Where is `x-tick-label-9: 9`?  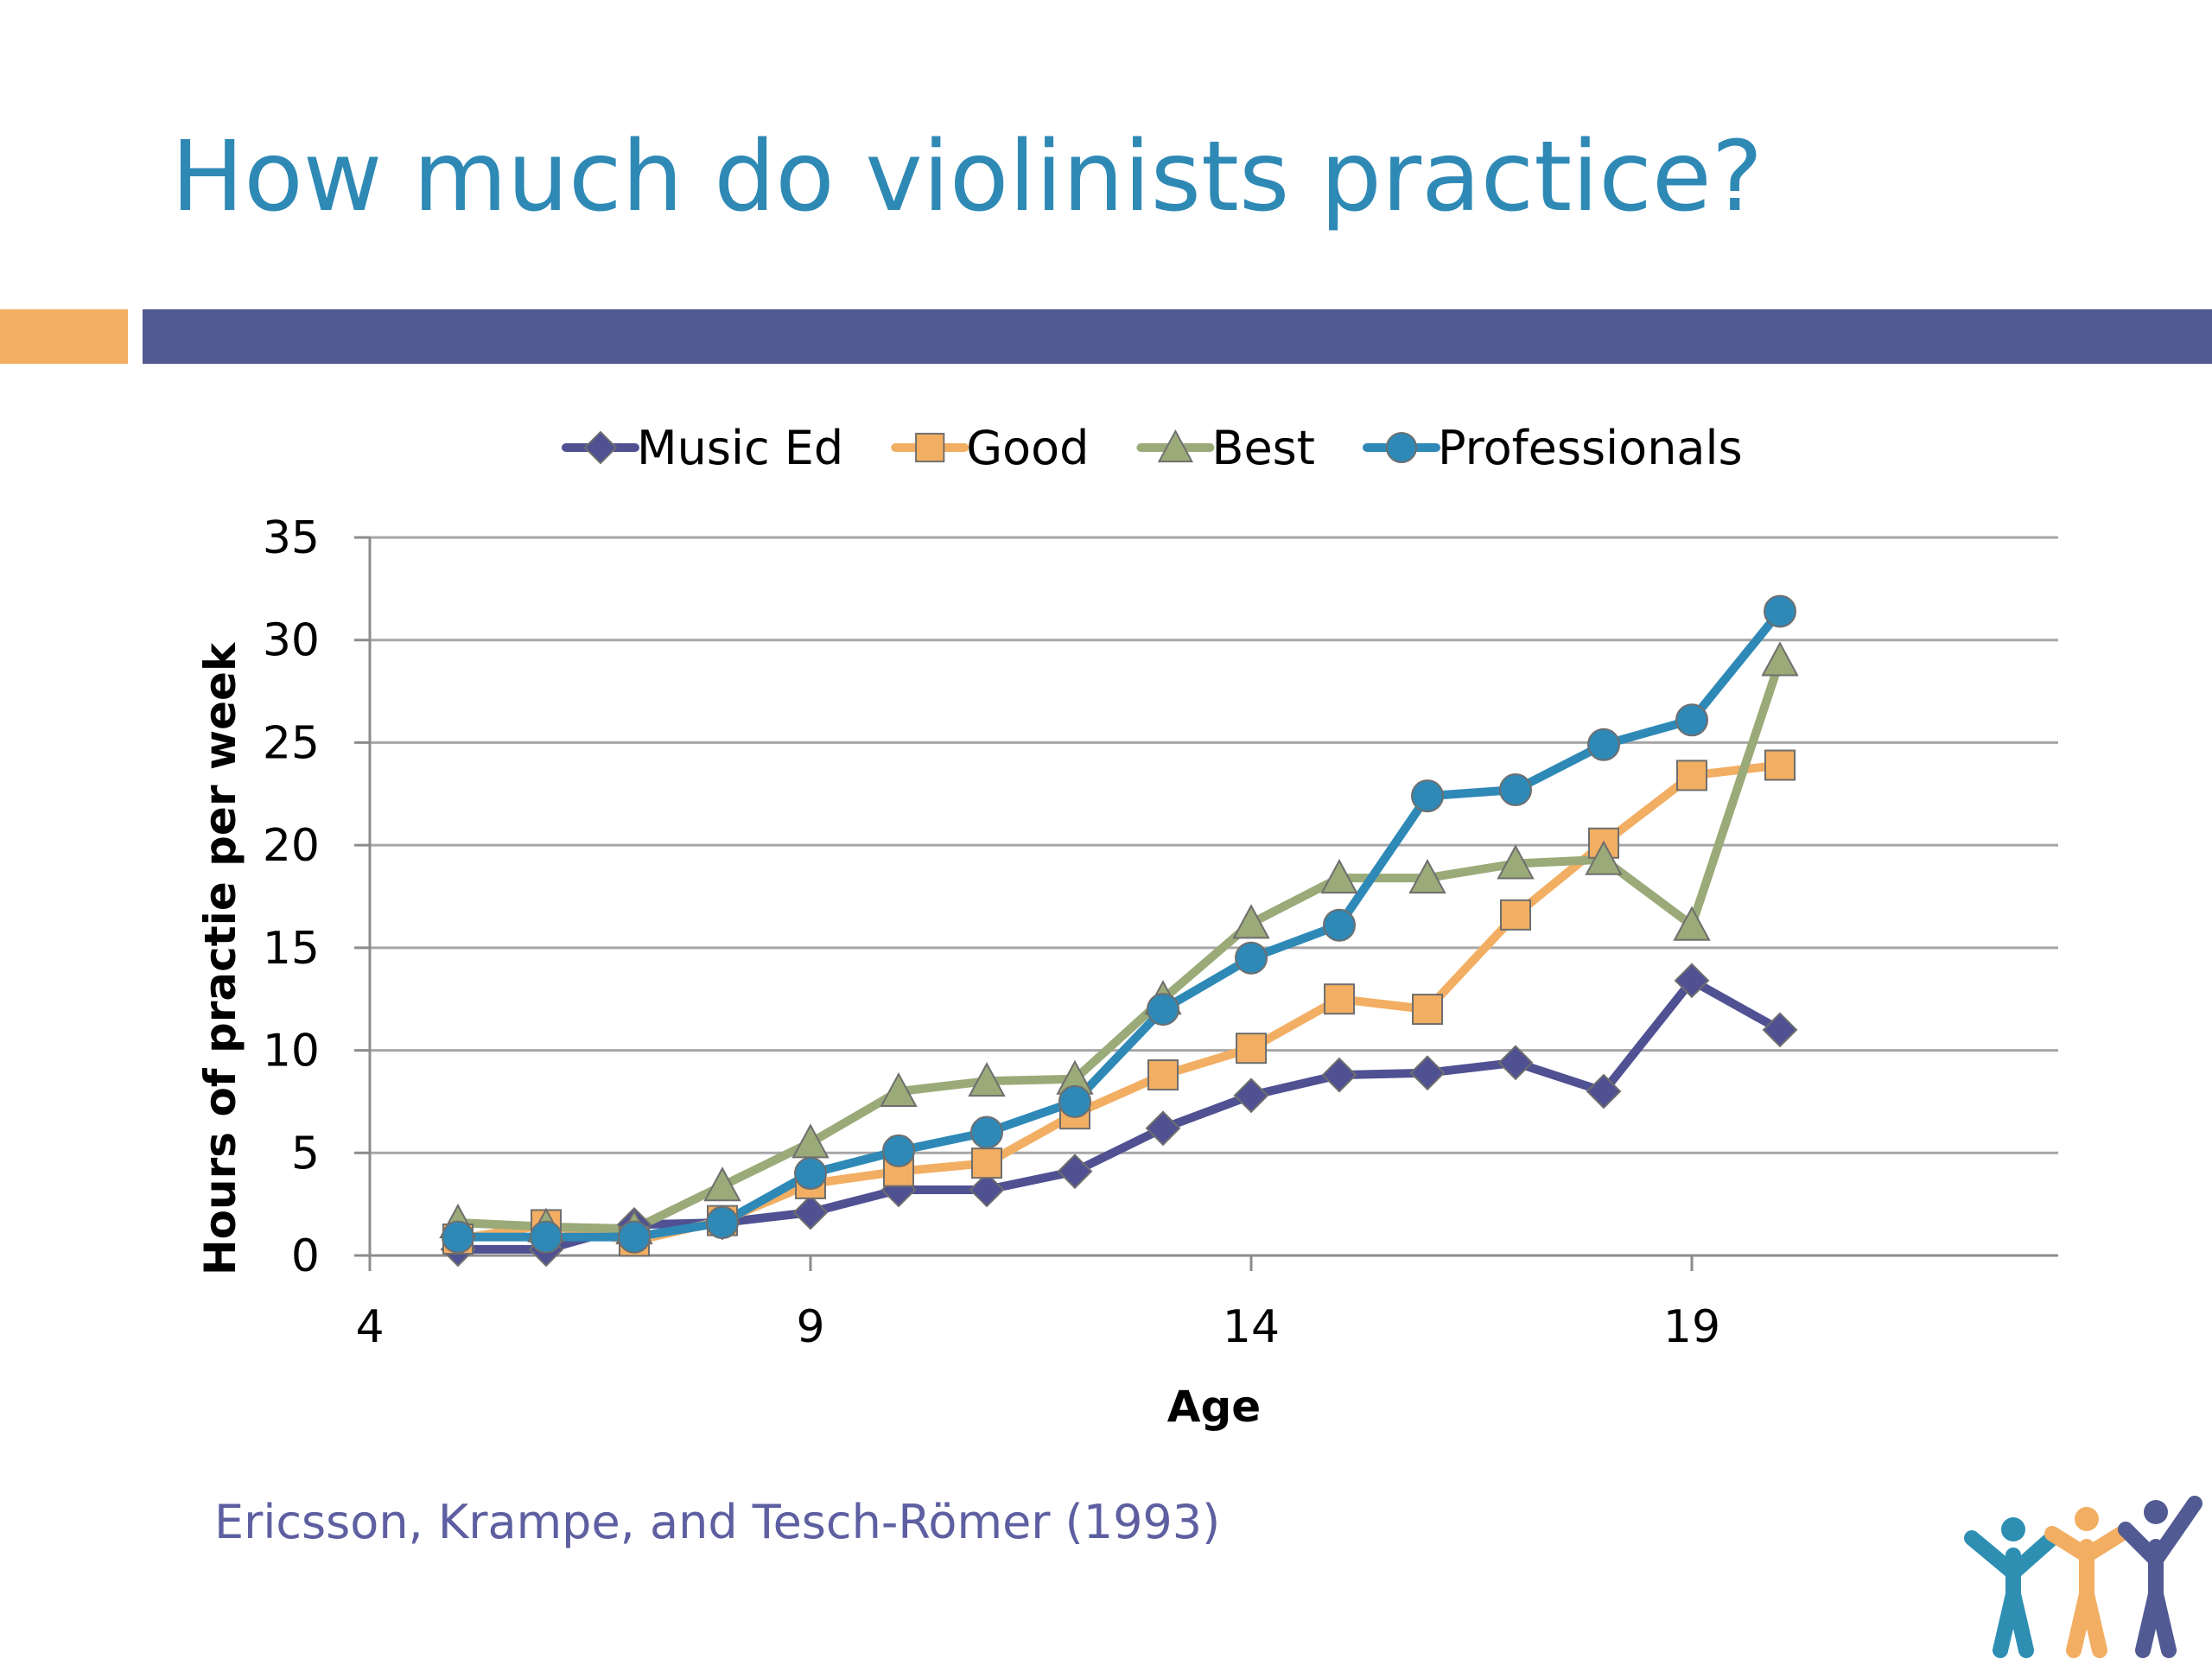 x-tick-label-9: 9 is located at coordinates (810, 1327).